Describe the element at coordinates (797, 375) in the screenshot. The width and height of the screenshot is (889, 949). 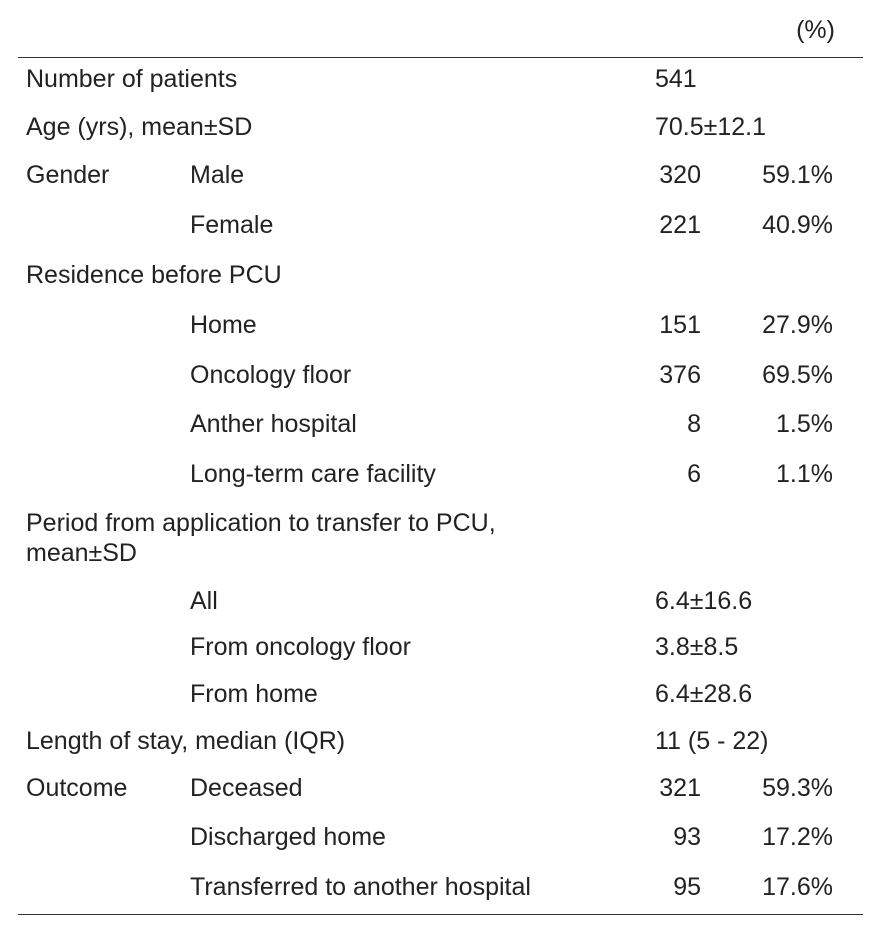
I see `row-percent: 69.5%` at that location.